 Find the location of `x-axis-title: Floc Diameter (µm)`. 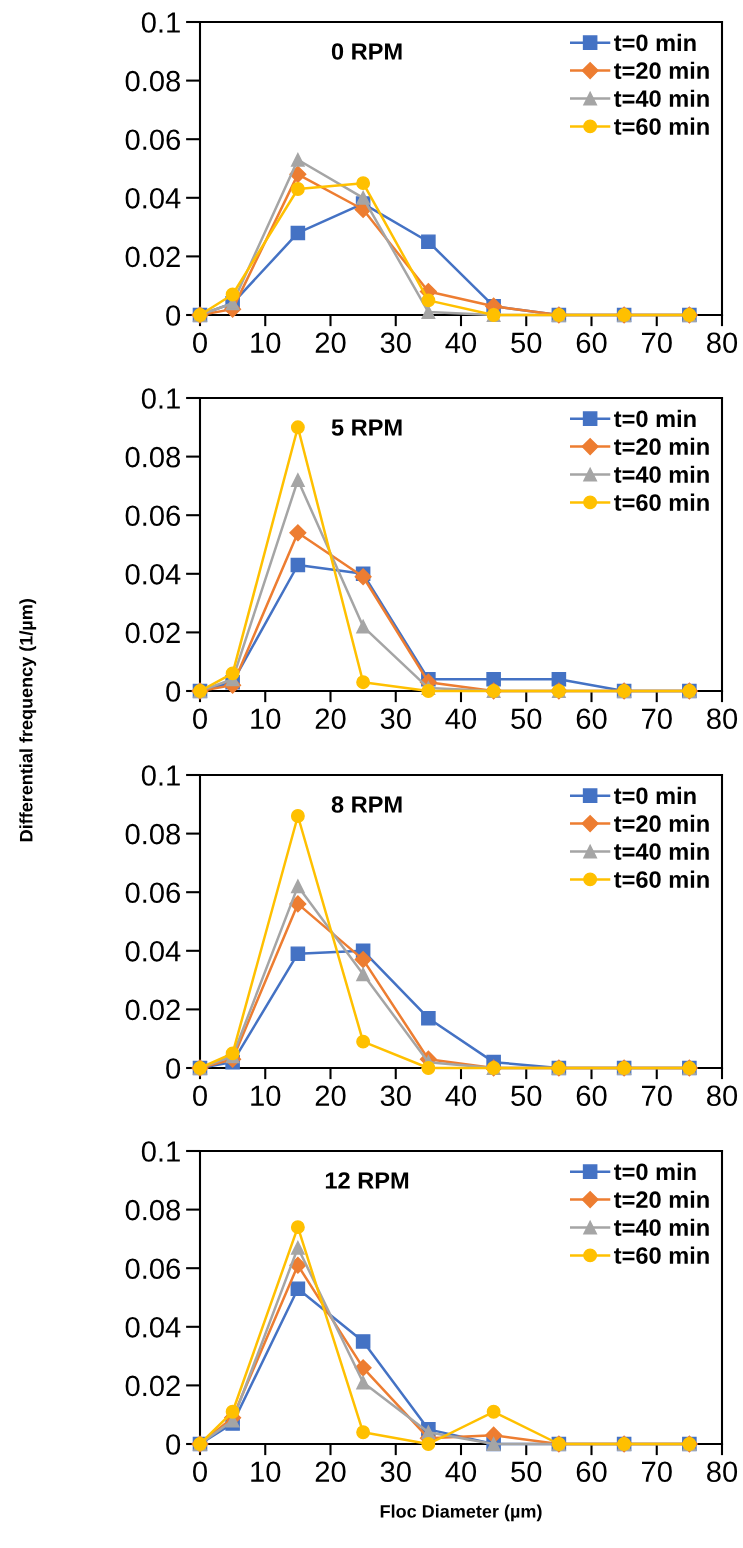

x-axis-title: Floc Diameter (µm) is located at coordinates (461, 1513).